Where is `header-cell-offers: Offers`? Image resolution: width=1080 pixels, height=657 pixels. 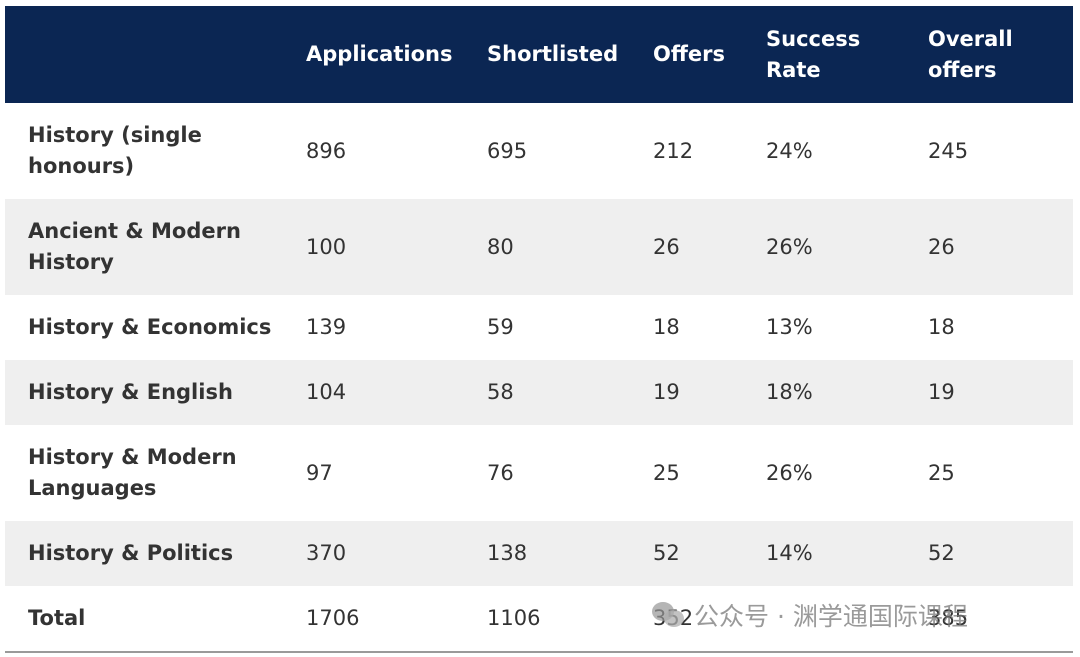 header-cell-offers: Offers is located at coordinates (689, 54).